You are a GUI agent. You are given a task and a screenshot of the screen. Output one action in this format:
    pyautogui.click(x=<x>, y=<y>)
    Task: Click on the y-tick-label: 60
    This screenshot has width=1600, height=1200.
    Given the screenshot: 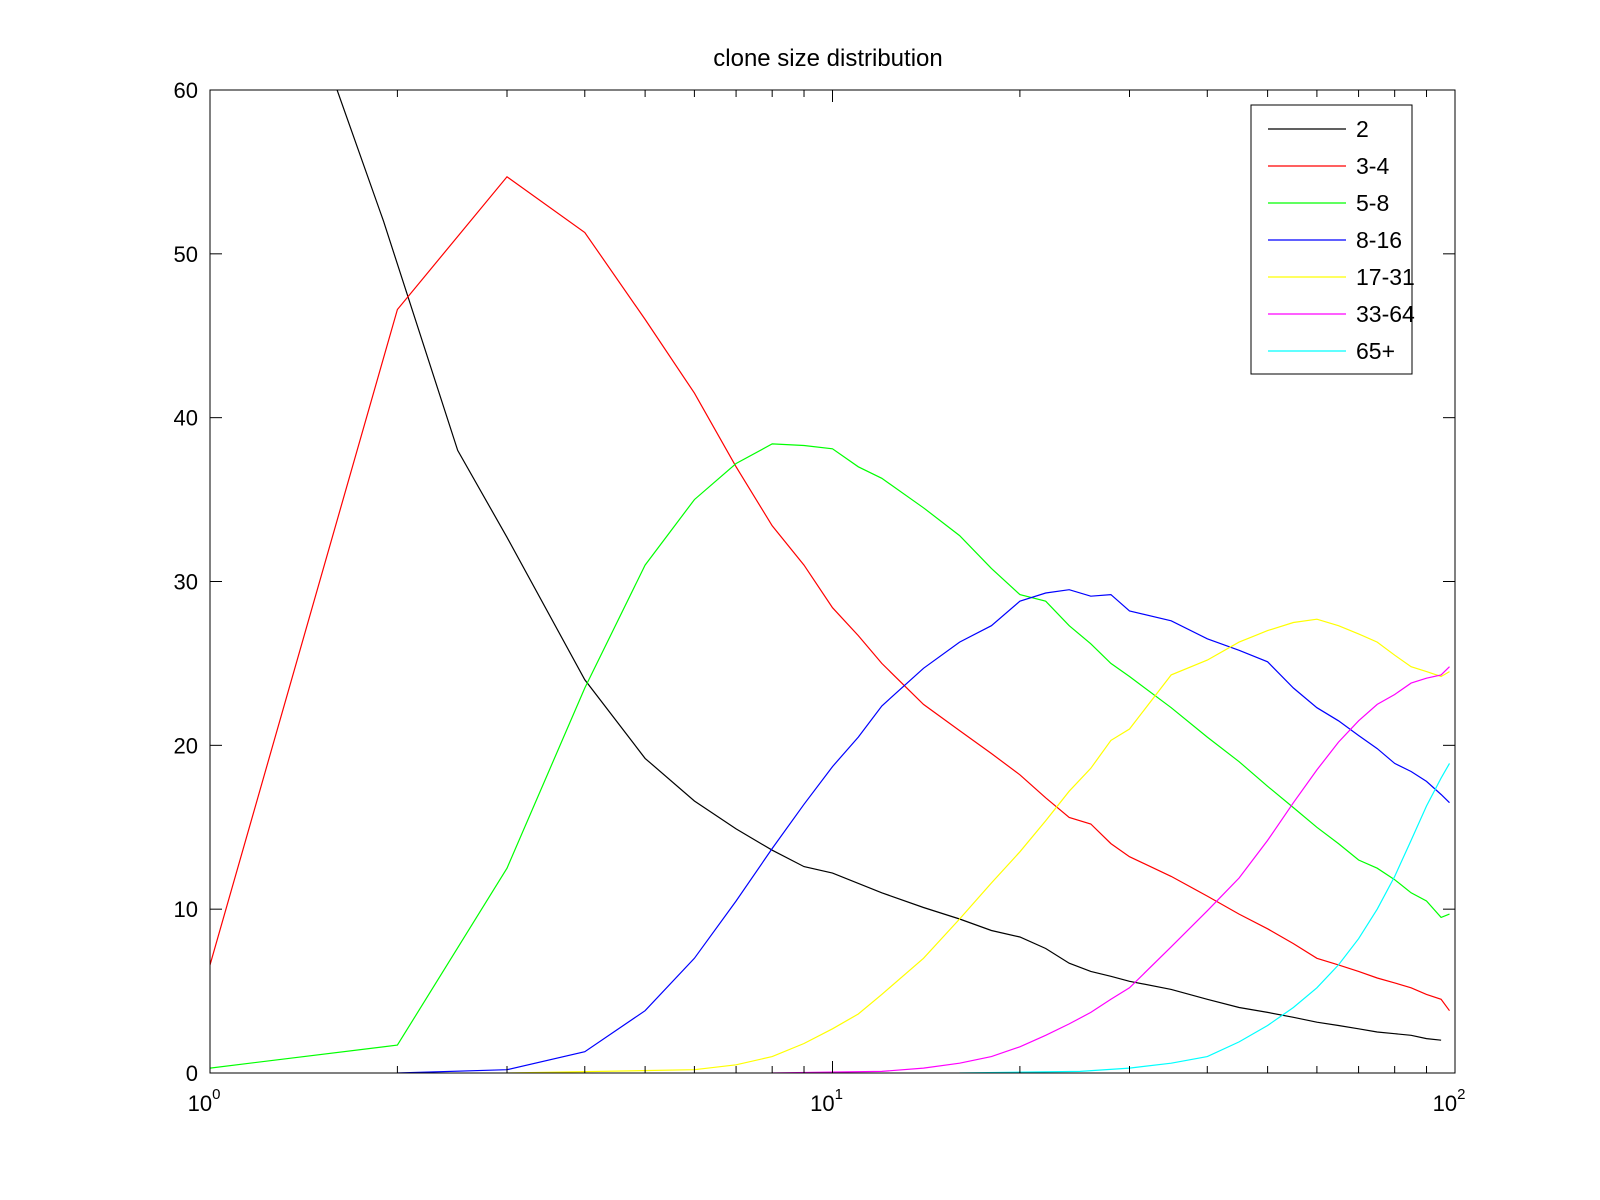 What is the action you would take?
    pyautogui.click(x=186, y=90)
    